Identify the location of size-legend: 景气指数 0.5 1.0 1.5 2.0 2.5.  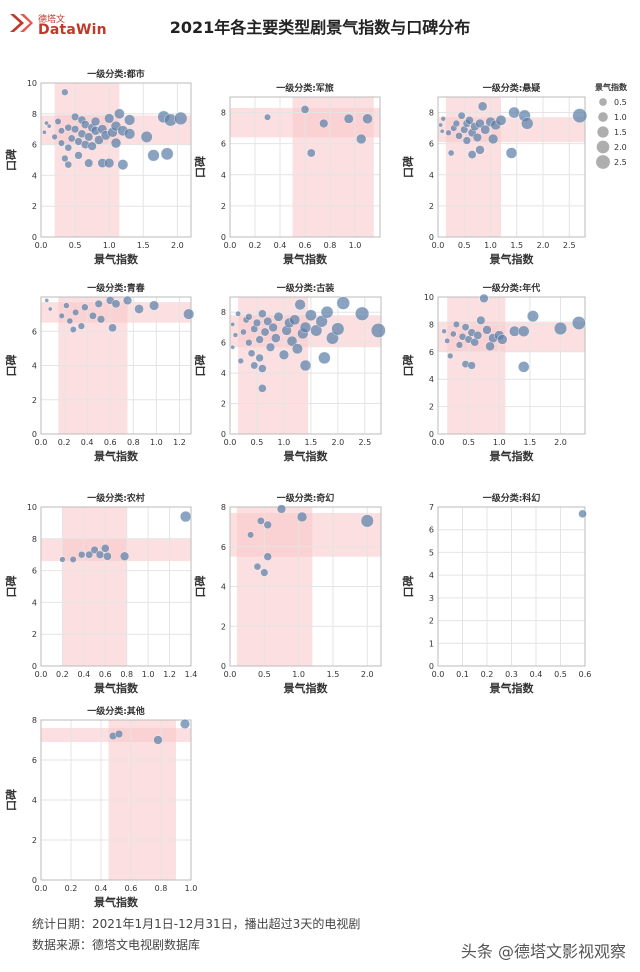
(611, 125).